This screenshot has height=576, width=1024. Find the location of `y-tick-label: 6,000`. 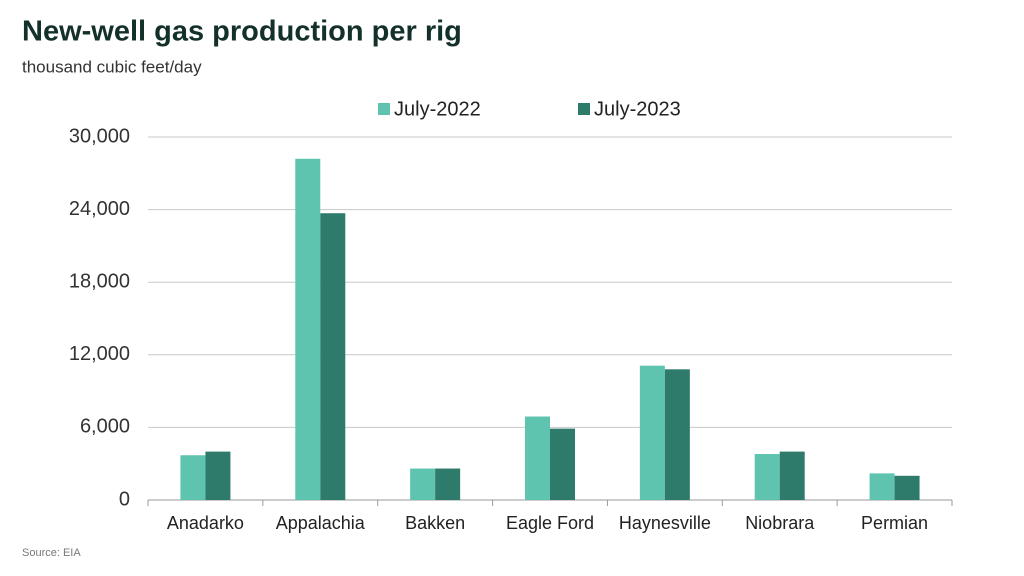

y-tick-label: 6,000 is located at coordinates (105, 427).